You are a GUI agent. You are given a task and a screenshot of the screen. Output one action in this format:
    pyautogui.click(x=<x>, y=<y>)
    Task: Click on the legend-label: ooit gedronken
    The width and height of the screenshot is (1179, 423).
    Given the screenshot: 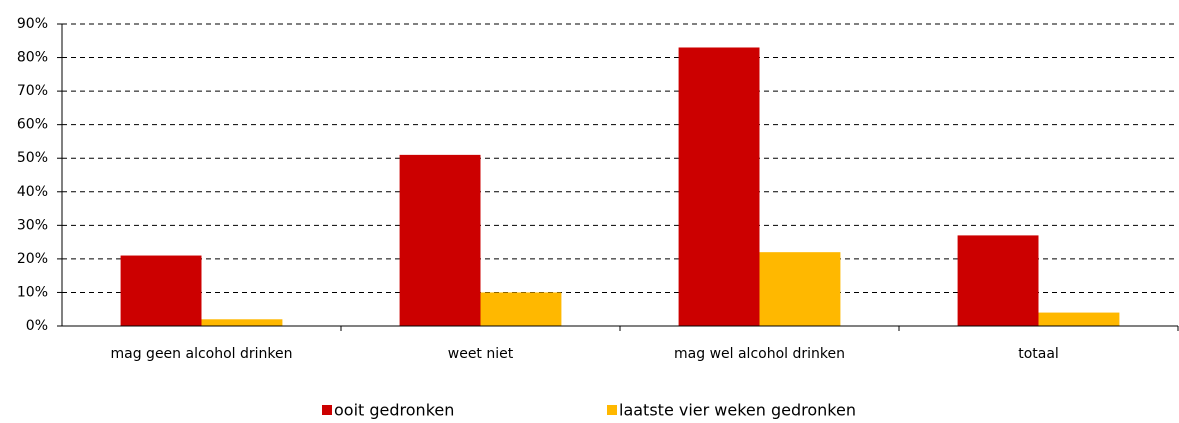 What is the action you would take?
    pyautogui.click(x=394, y=410)
    